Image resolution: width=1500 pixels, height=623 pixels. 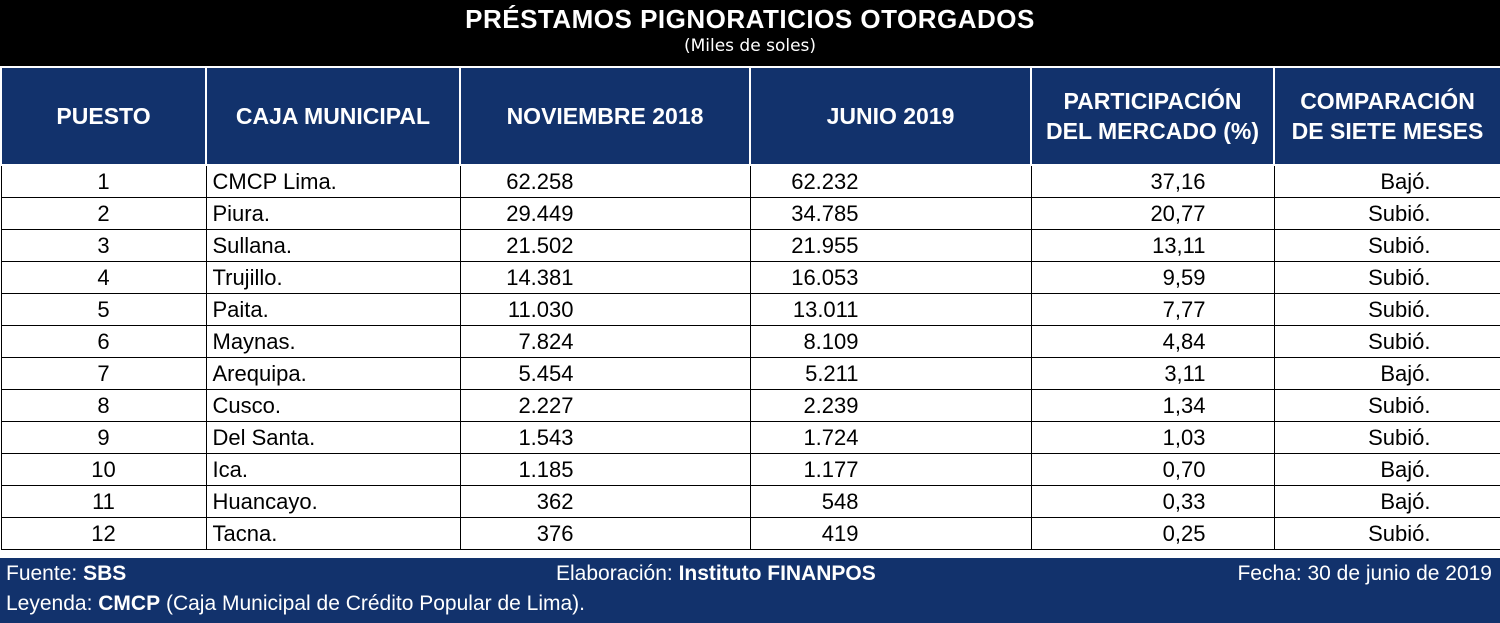 I want to click on cell-noviembre-2018: 7.824, so click(x=605, y=341).